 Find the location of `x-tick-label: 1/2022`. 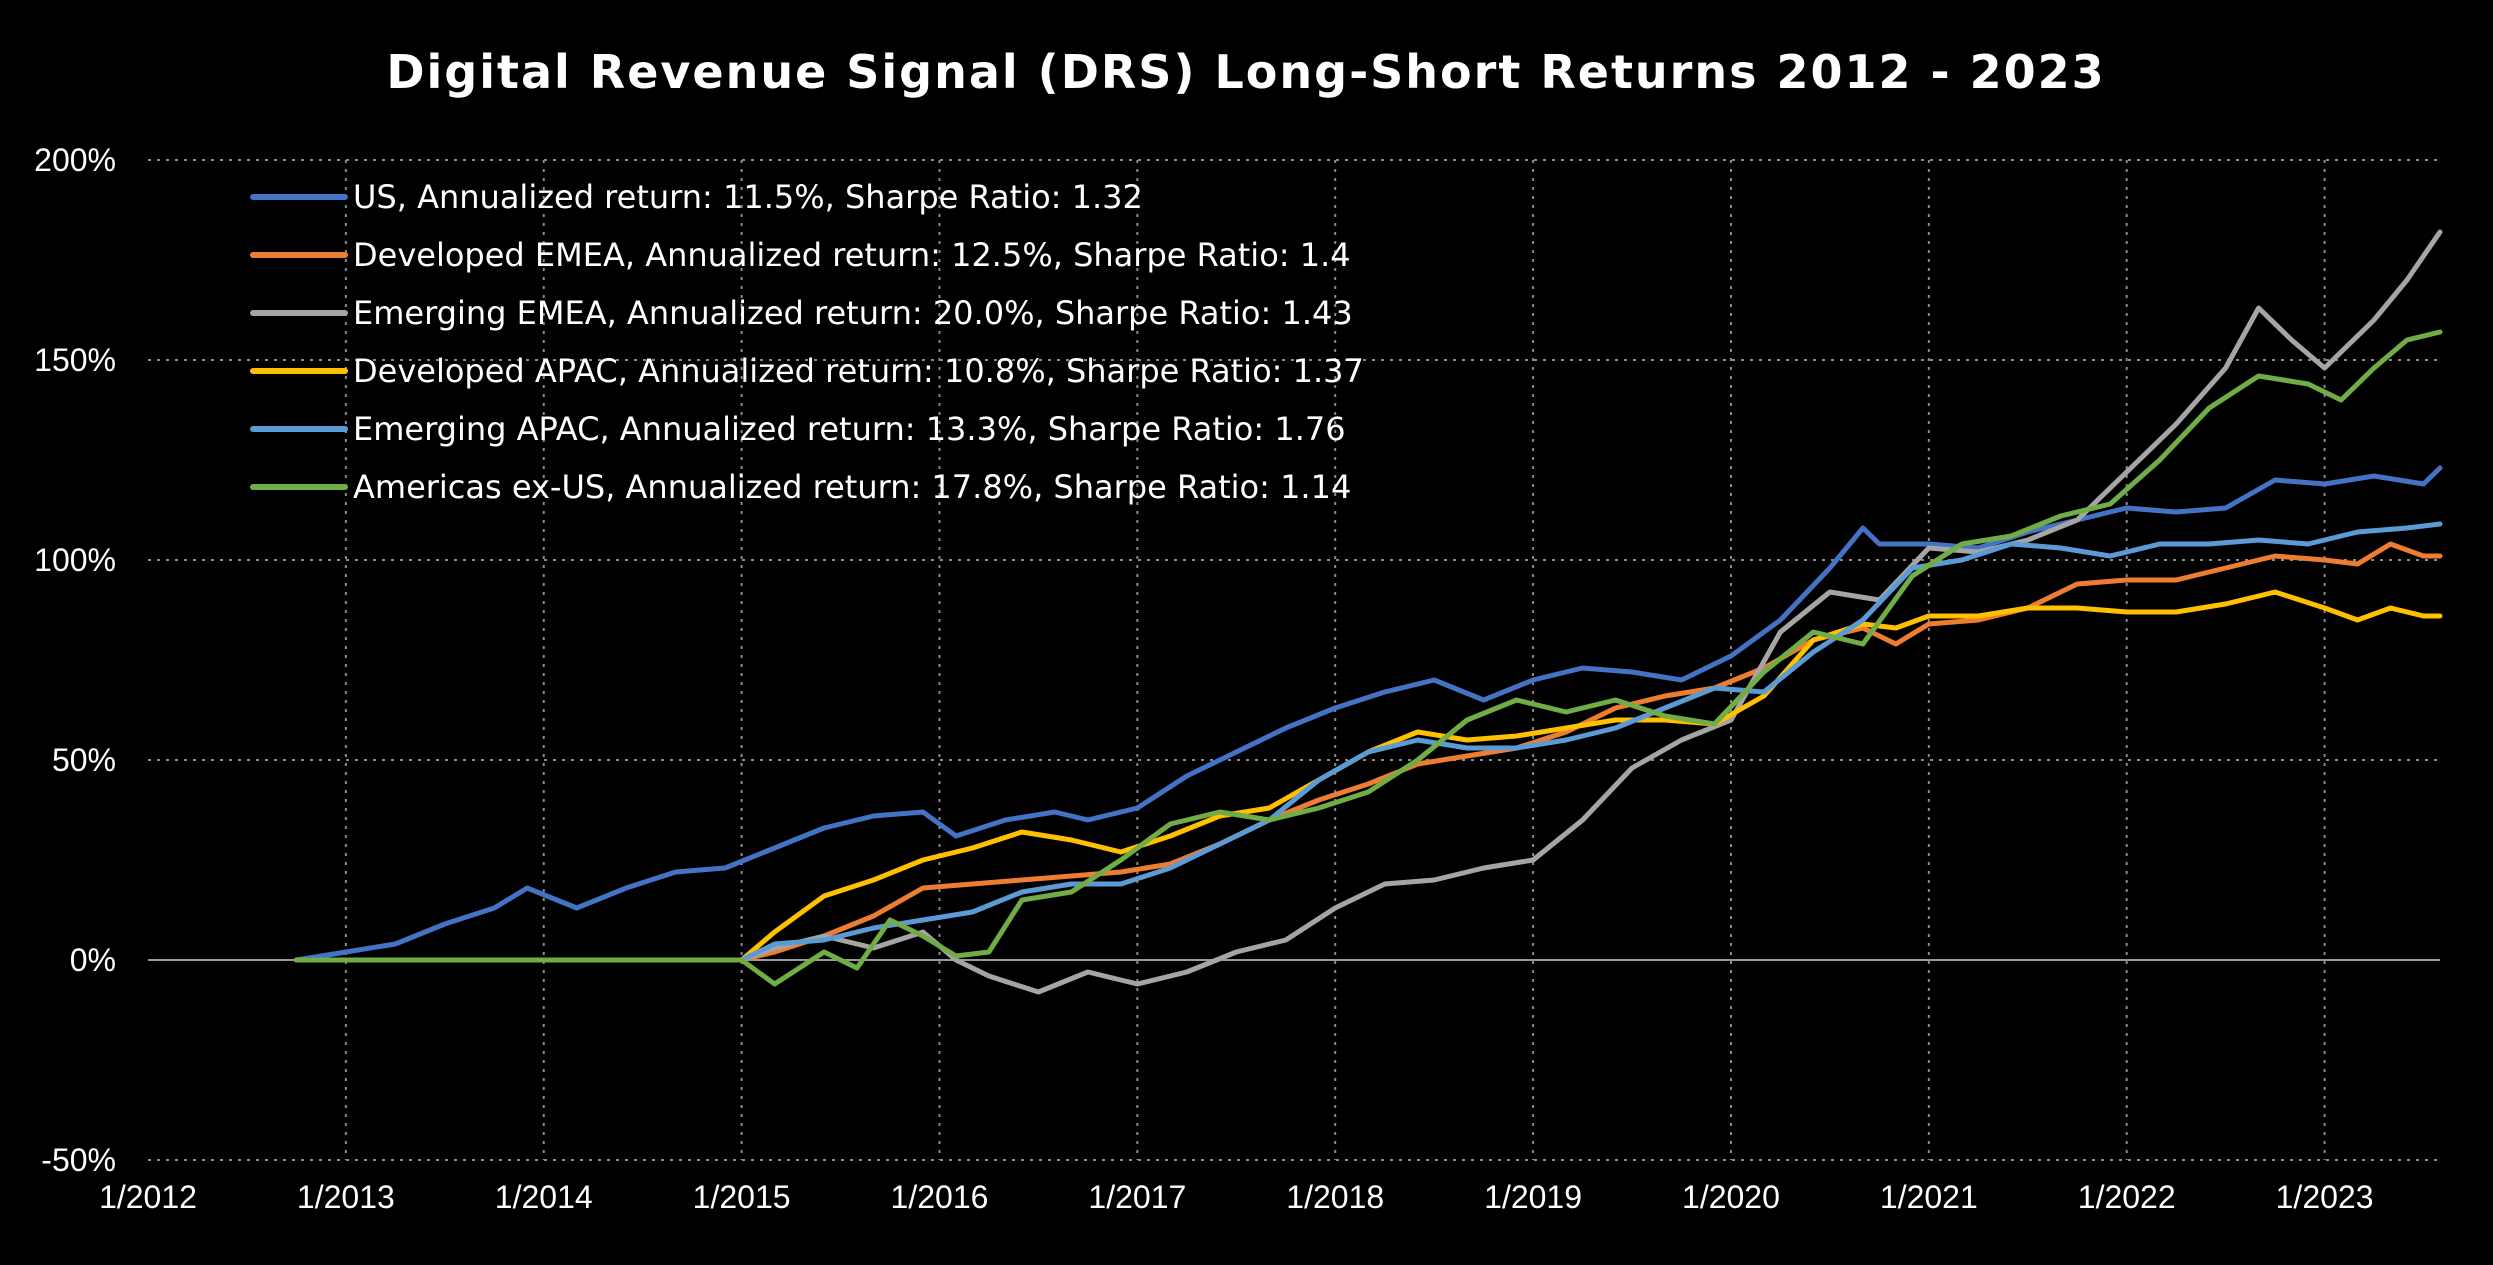

x-tick-label: 1/2022 is located at coordinates (2127, 1197).